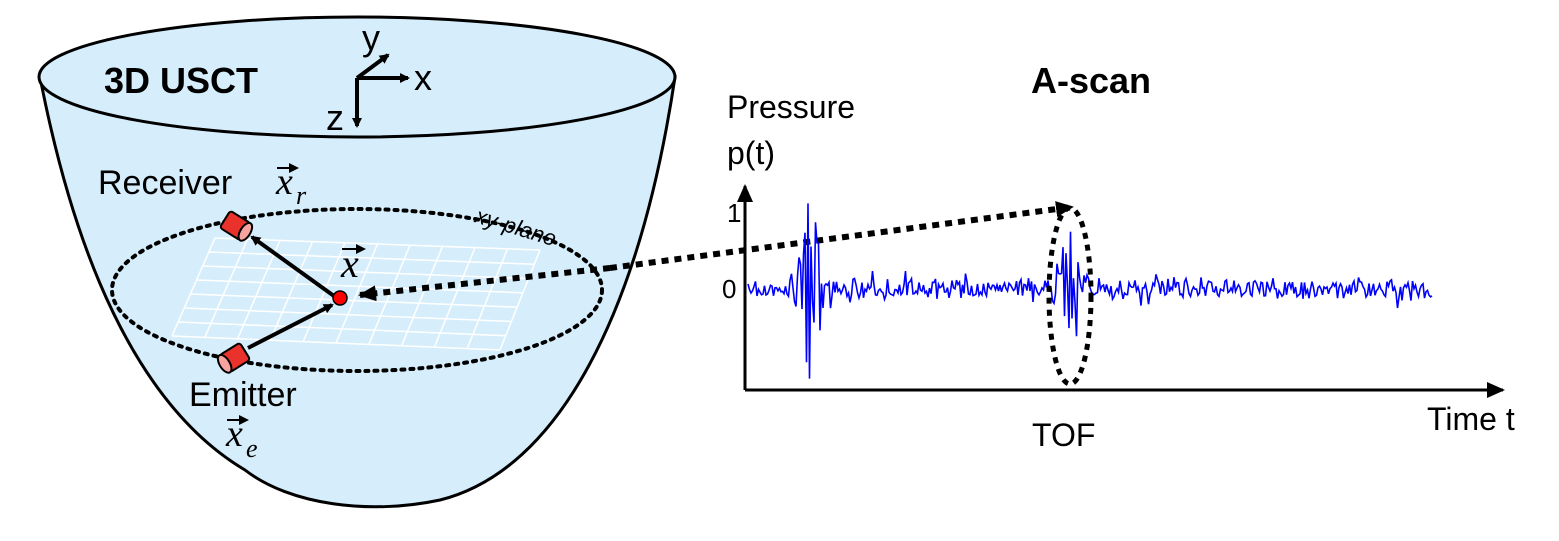 Image resolution: width=1559 pixels, height=541 pixels. Describe the element at coordinates (423, 77) in the screenshot. I see `axis-x-label: x` at that location.